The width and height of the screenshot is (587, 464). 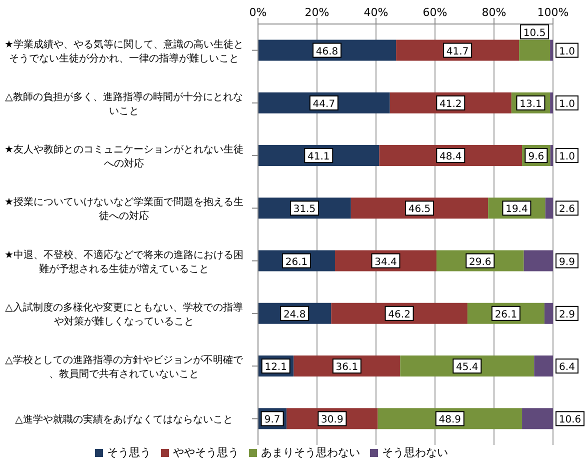 What do you see at coordinates (318, 157) in the screenshot?
I see `data-label: 41.1` at bounding box center [318, 157].